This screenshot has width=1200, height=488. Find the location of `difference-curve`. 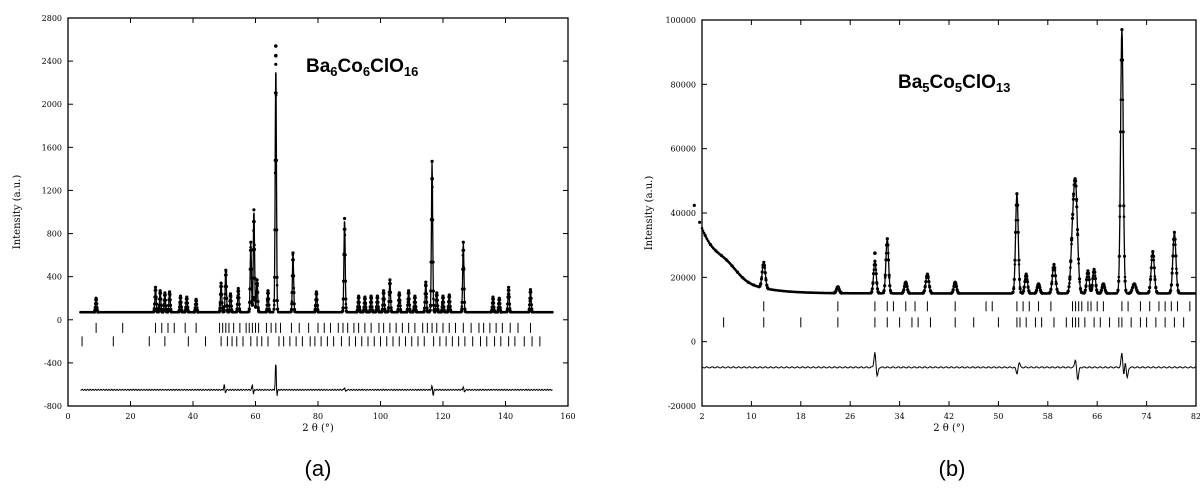

difference-curve is located at coordinates (949, 366).